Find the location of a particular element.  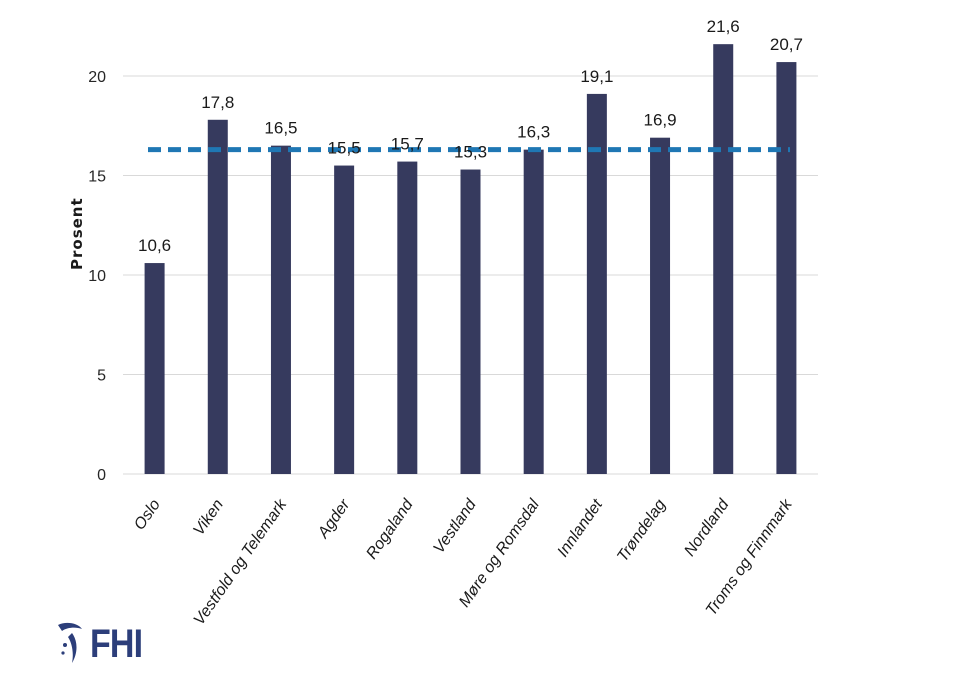

data-label: 19,1 is located at coordinates (596, 76).